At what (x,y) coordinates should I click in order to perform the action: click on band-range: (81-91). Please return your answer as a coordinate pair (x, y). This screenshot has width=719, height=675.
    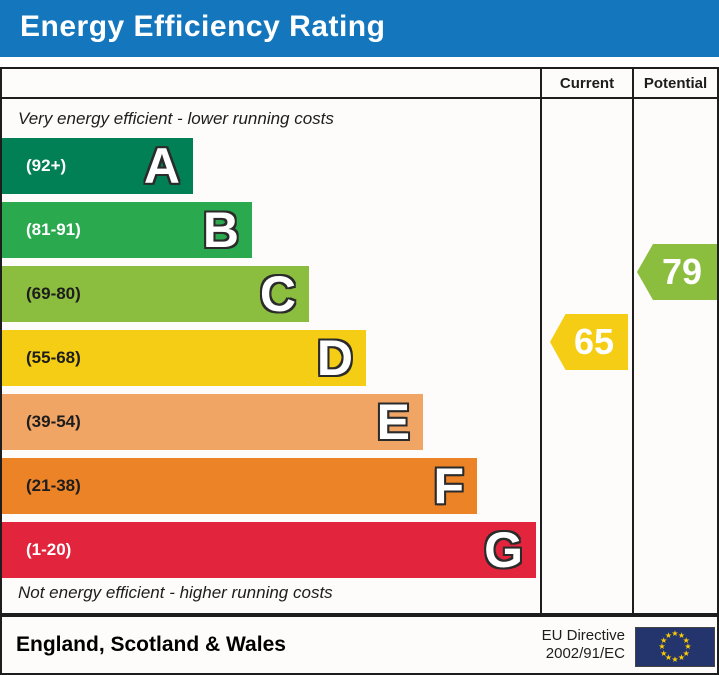
    Looking at the image, I should click on (53, 229).